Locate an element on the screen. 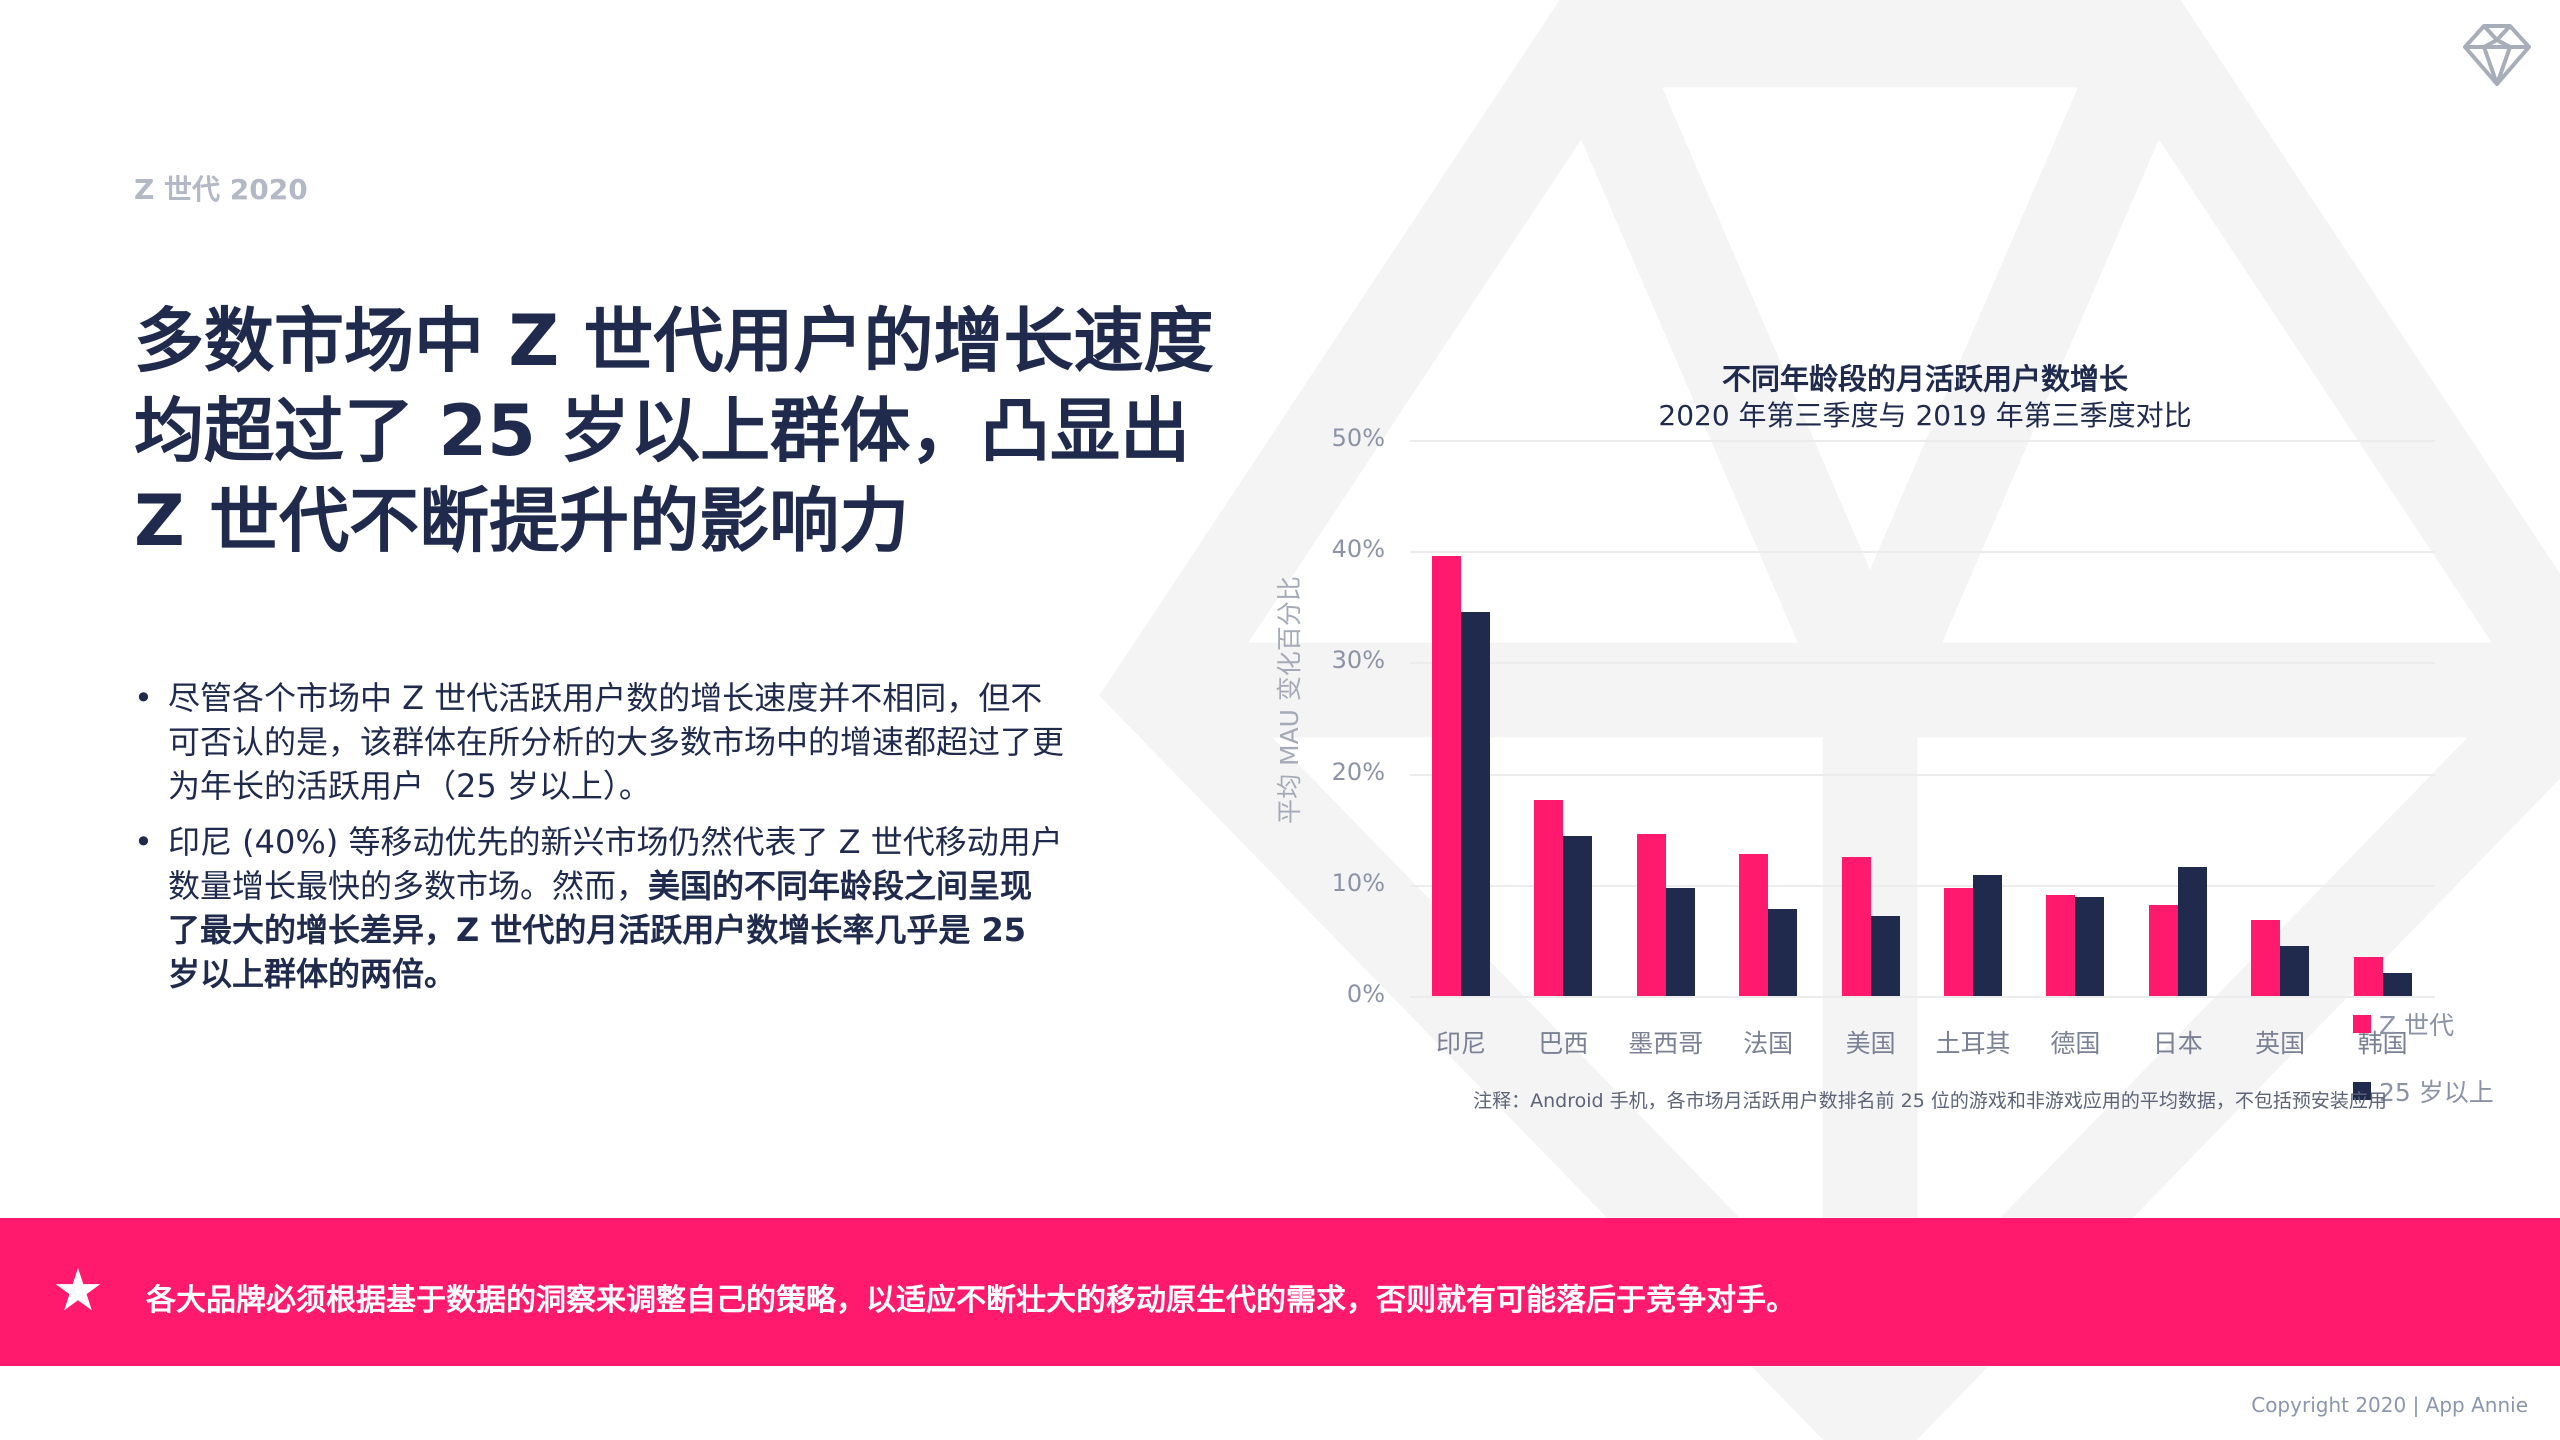 This screenshot has width=2560, height=1440. y-tick-label: 20% is located at coordinates (1358, 771).